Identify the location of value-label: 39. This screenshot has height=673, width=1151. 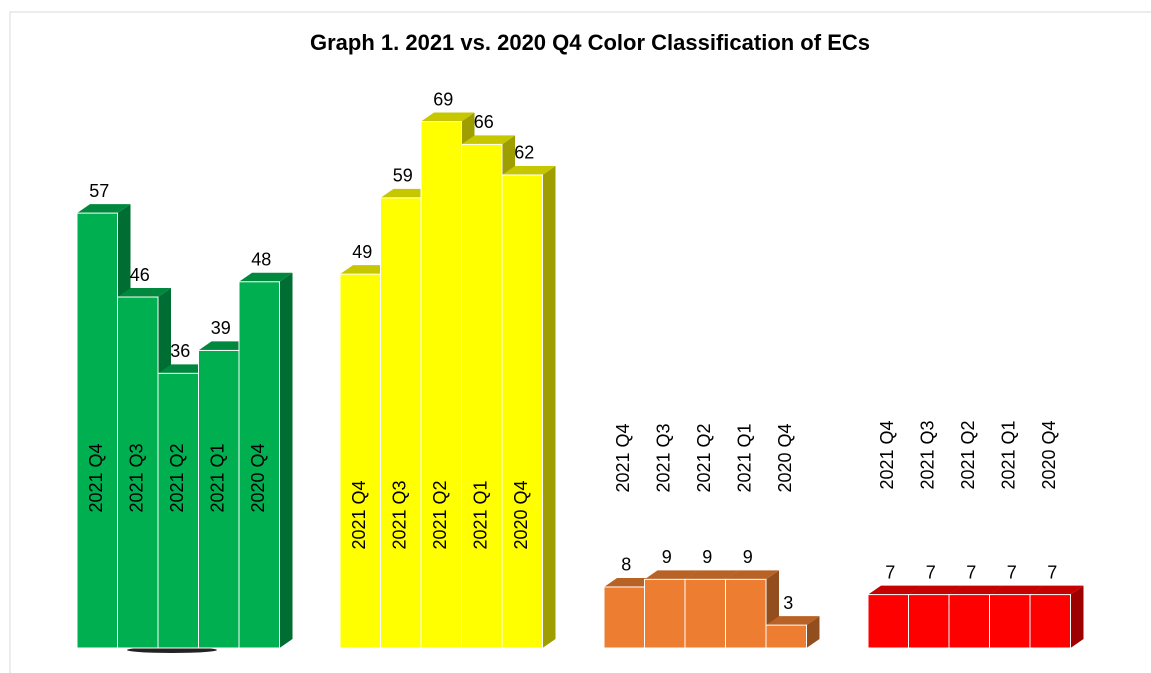
(221, 328).